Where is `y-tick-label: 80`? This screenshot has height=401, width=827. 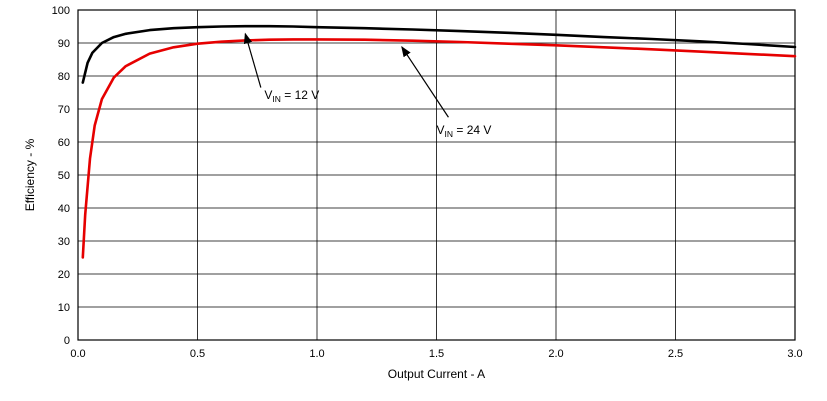 y-tick-label: 80 is located at coordinates (64, 77).